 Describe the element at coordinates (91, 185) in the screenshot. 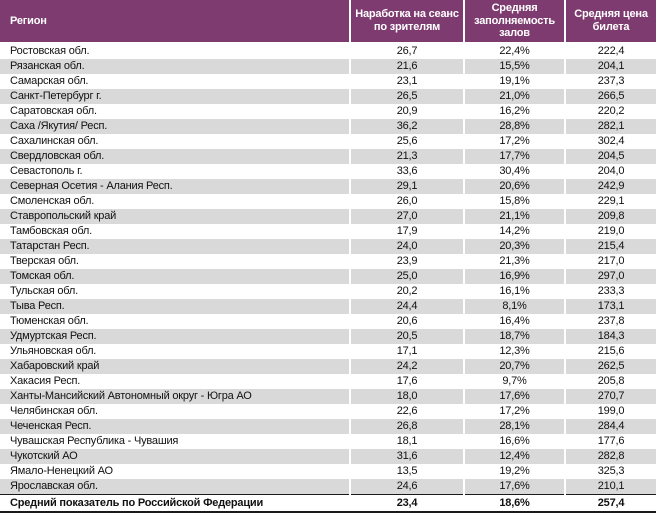

I see `region-cell: Северная Осетия - Алания Респ.` at that location.